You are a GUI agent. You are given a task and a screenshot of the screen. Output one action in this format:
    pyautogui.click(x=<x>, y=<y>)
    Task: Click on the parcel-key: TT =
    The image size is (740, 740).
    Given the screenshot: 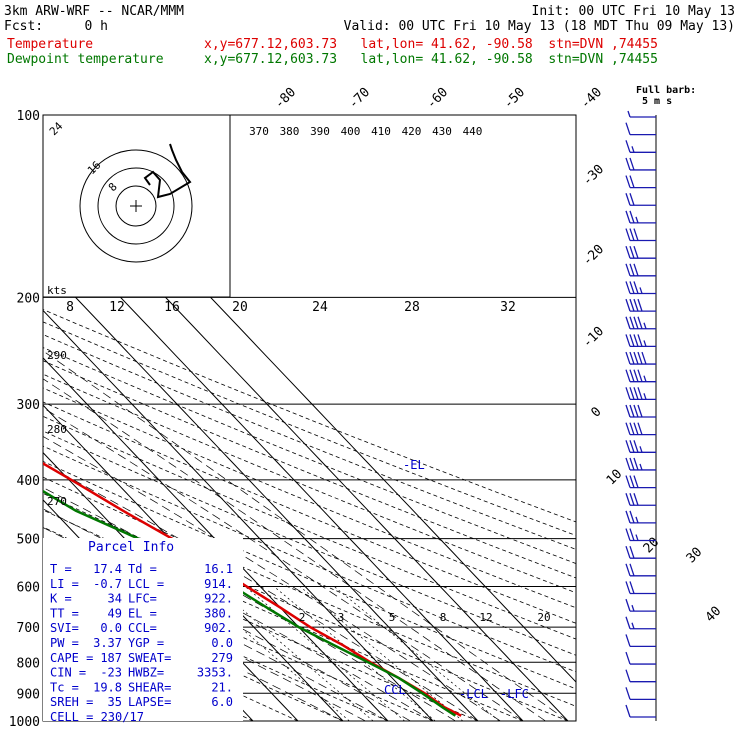 What is the action you would take?
    pyautogui.click(x=64, y=613)
    